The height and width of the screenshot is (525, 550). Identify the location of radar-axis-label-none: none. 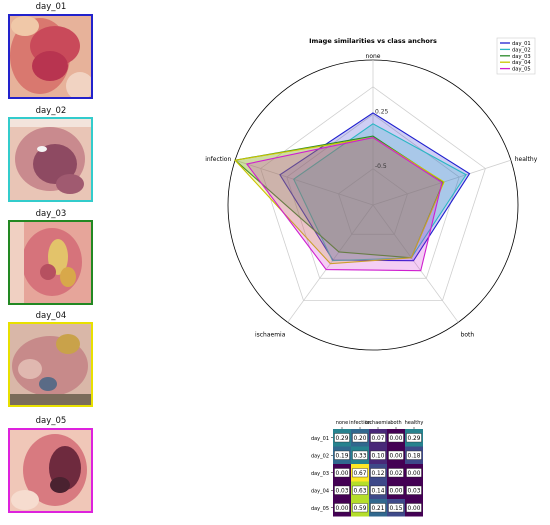
(373, 56).